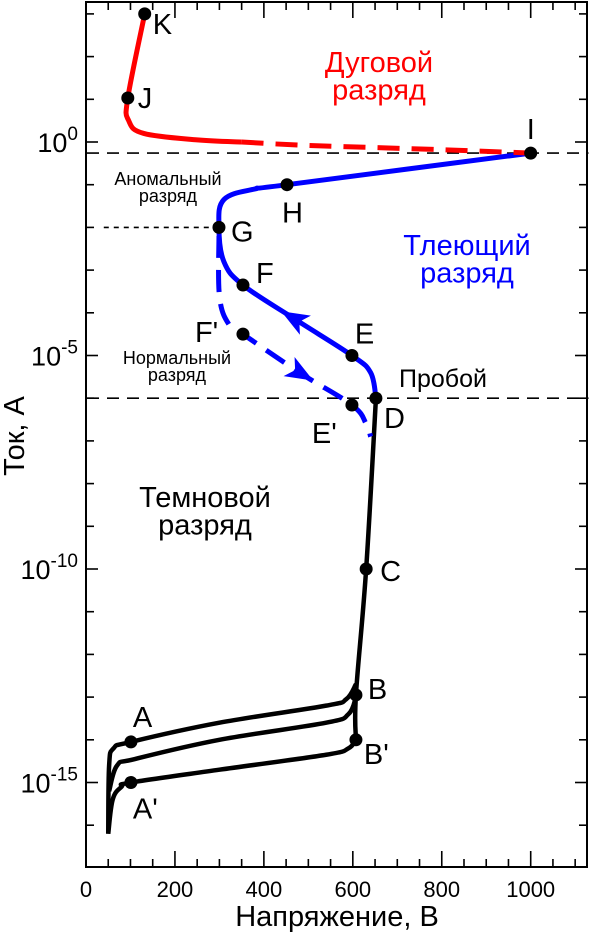  I want to click on x-tick-label: 200, so click(175, 889).